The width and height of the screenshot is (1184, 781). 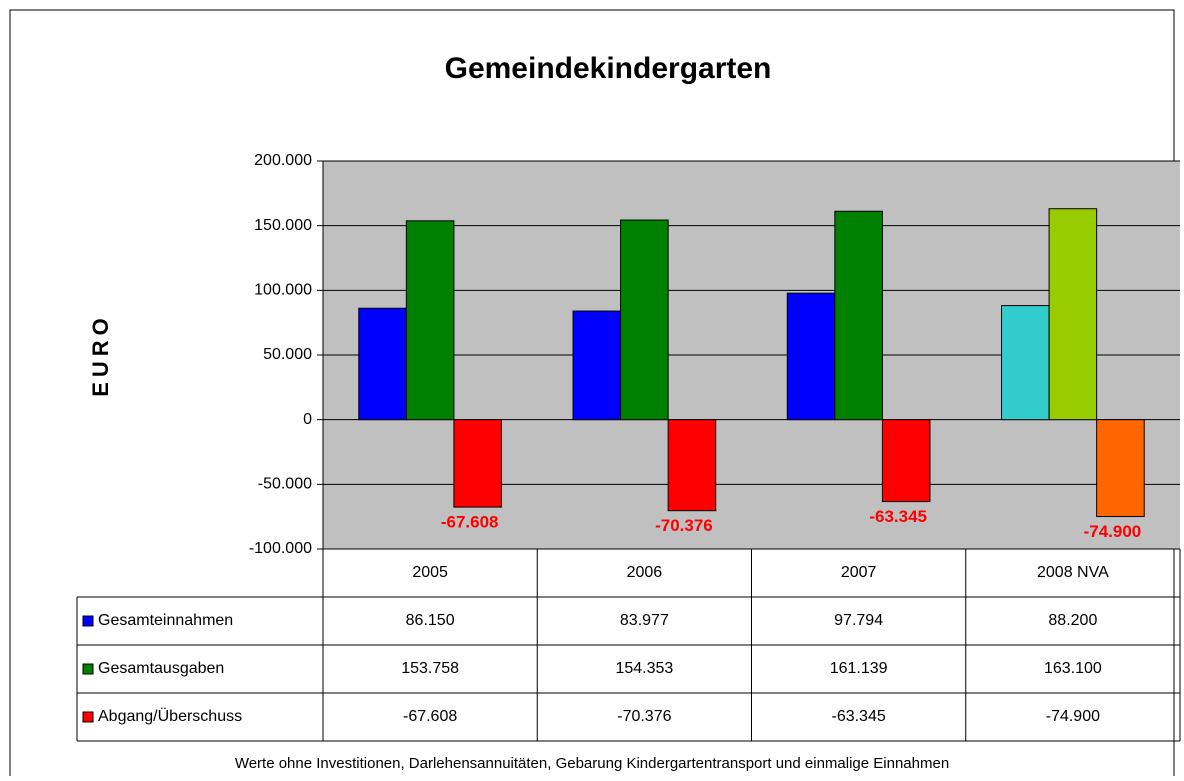 What do you see at coordinates (430, 668) in the screenshot?
I see `table-cell: 153.758` at bounding box center [430, 668].